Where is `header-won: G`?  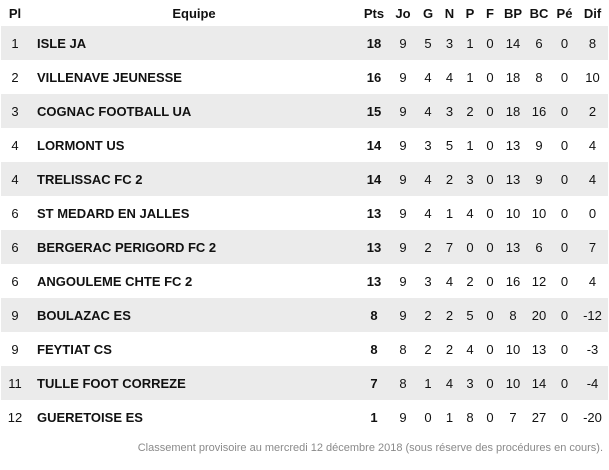
header-won: G is located at coordinates (428, 13).